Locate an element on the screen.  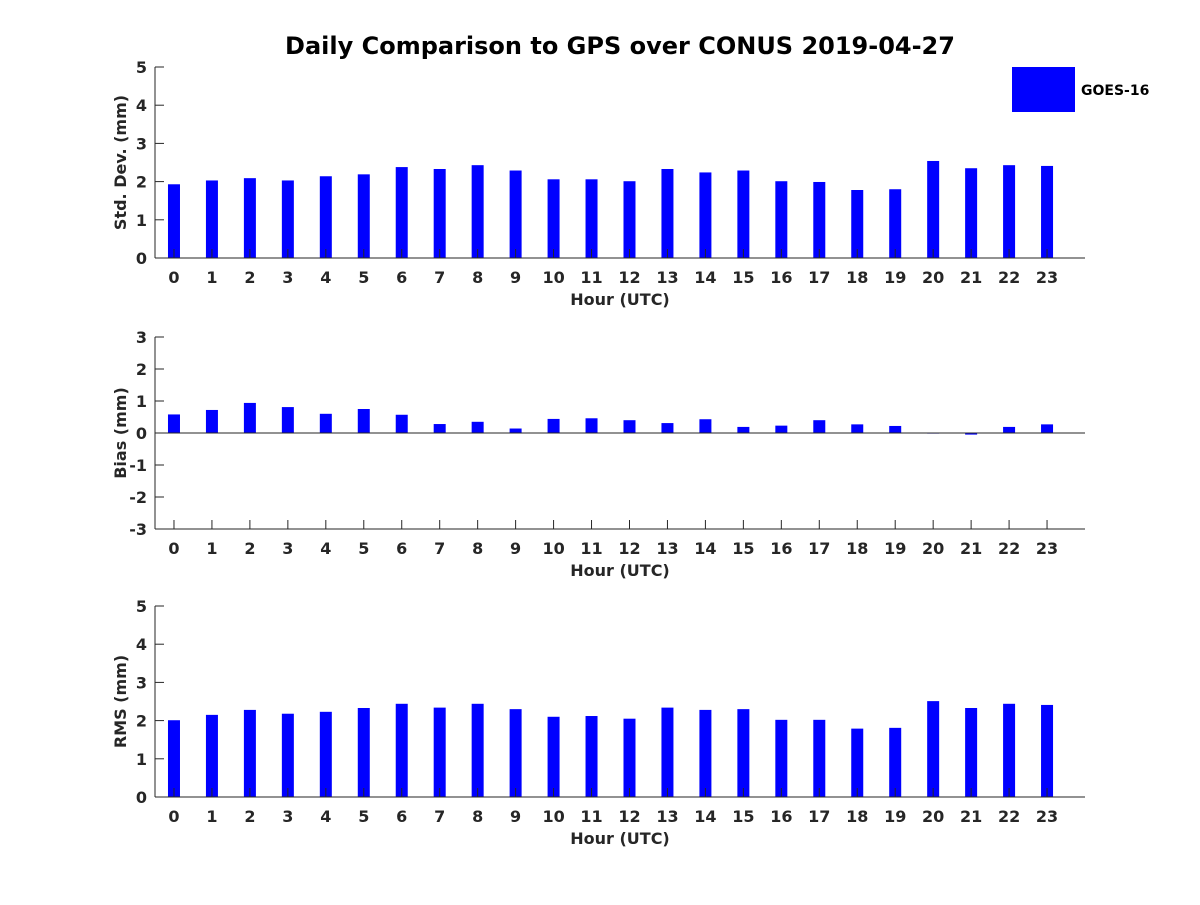
y-tick-label: -3 is located at coordinates (138, 529).